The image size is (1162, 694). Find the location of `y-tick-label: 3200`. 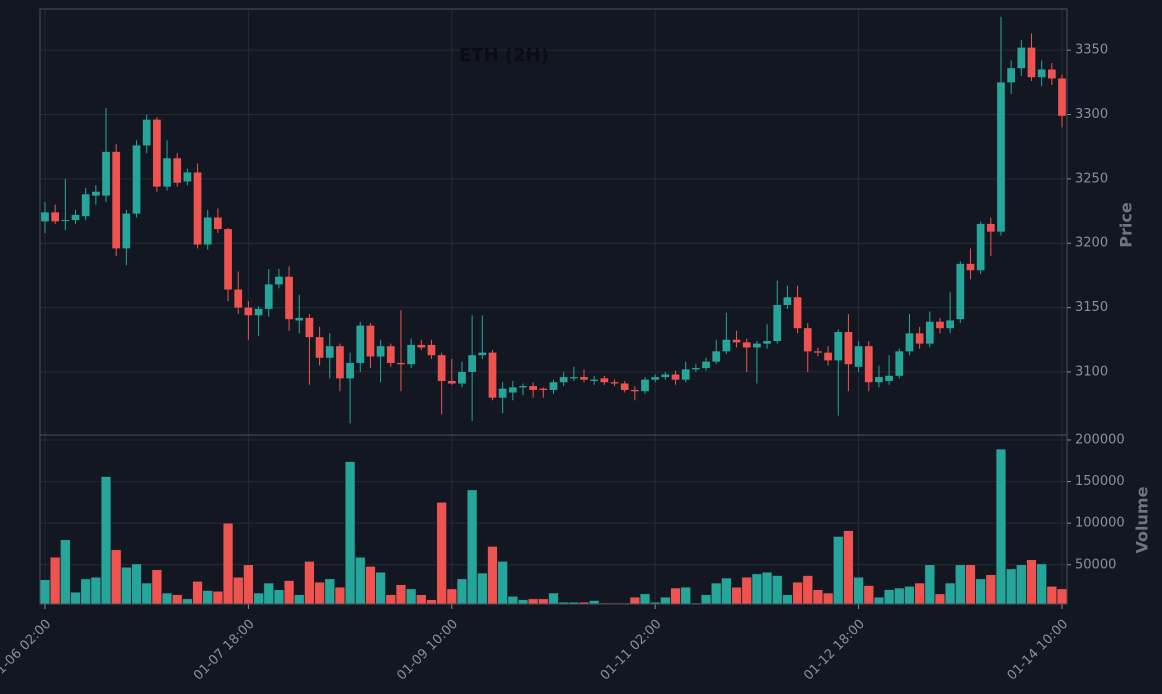

y-tick-label: 3200 is located at coordinates (1091, 243).